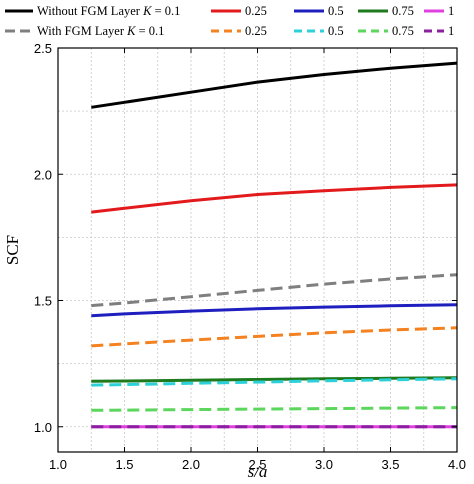 Image resolution: width=474 pixels, height=484 pixels. I want to click on without-fgm-k-0.1-line, so click(274, 85).